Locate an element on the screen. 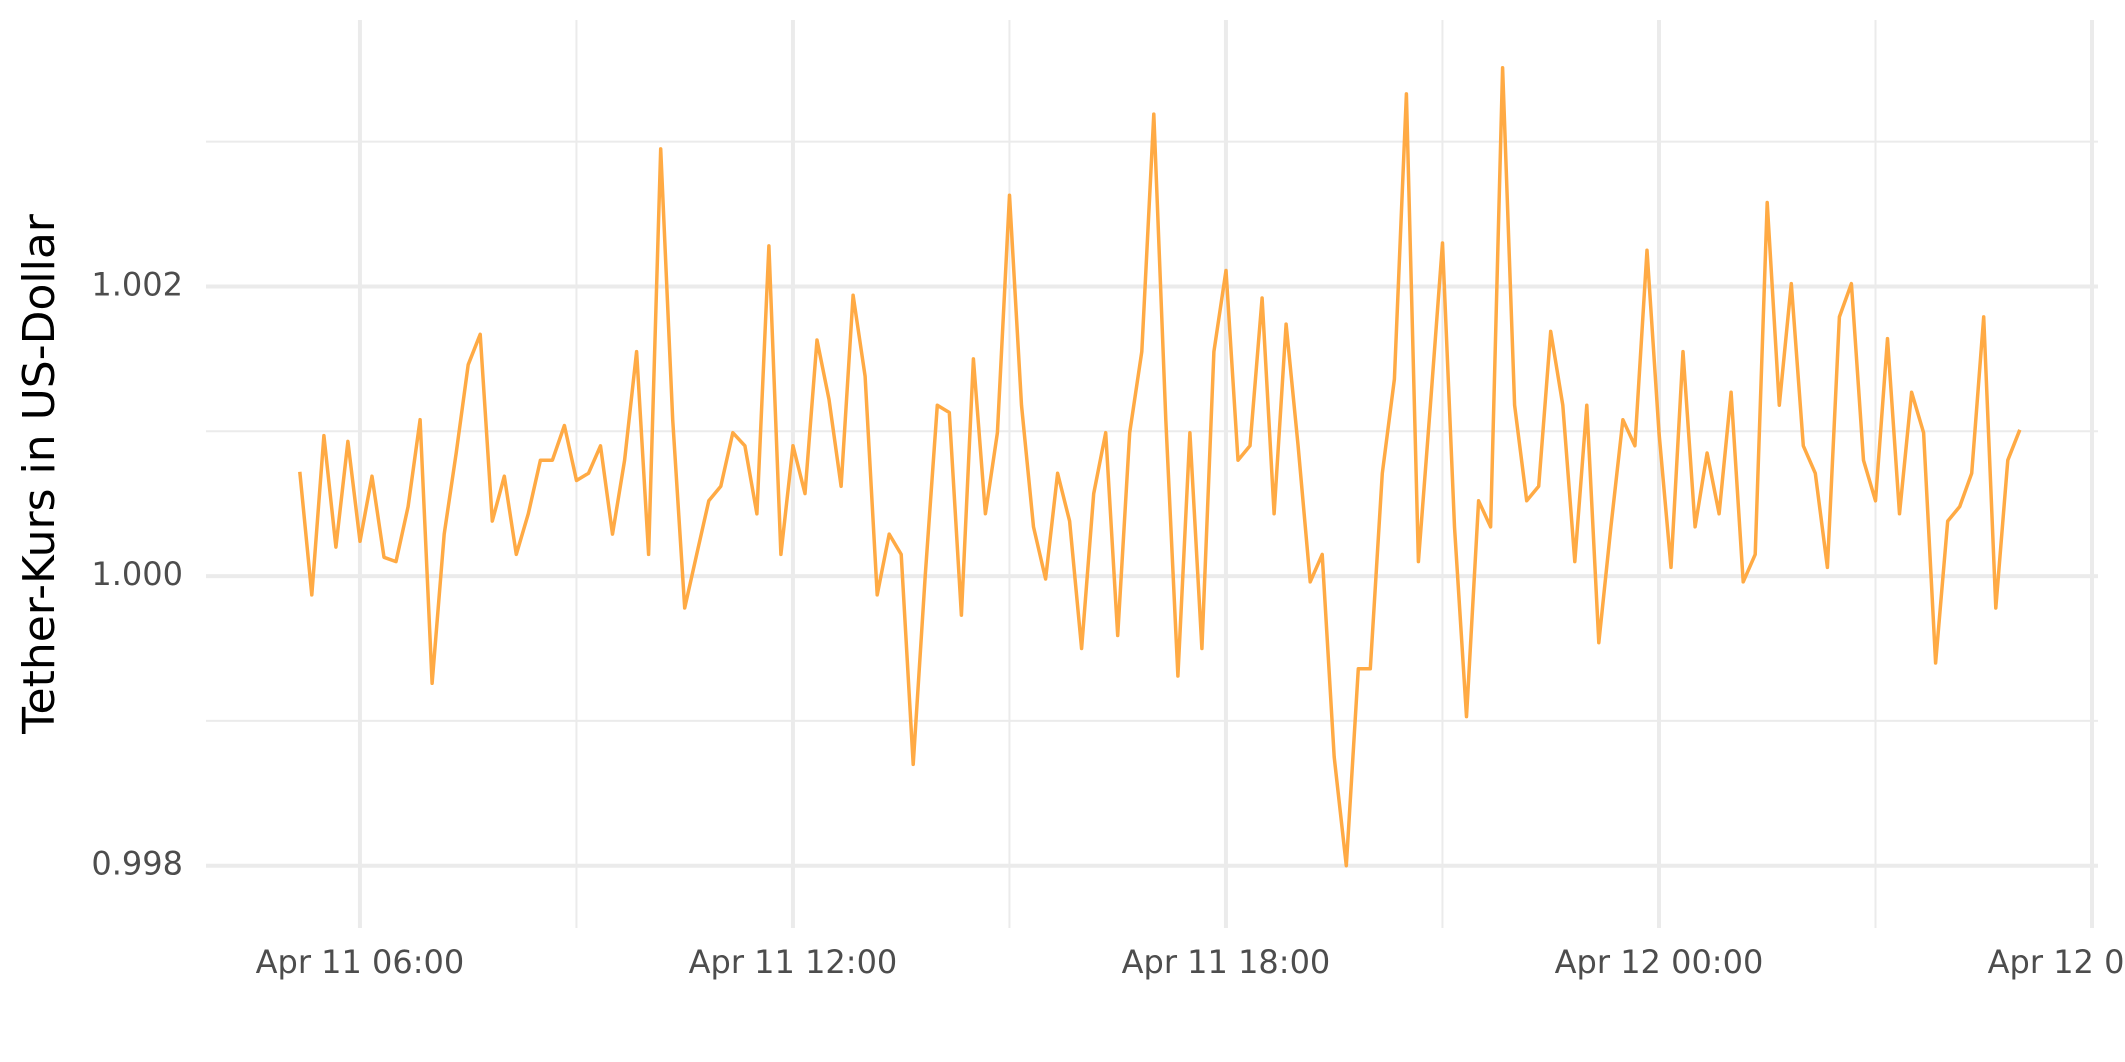 The width and height of the screenshot is (2125, 1062). x-tick-label: Apr 11 06:00 is located at coordinates (360, 962).